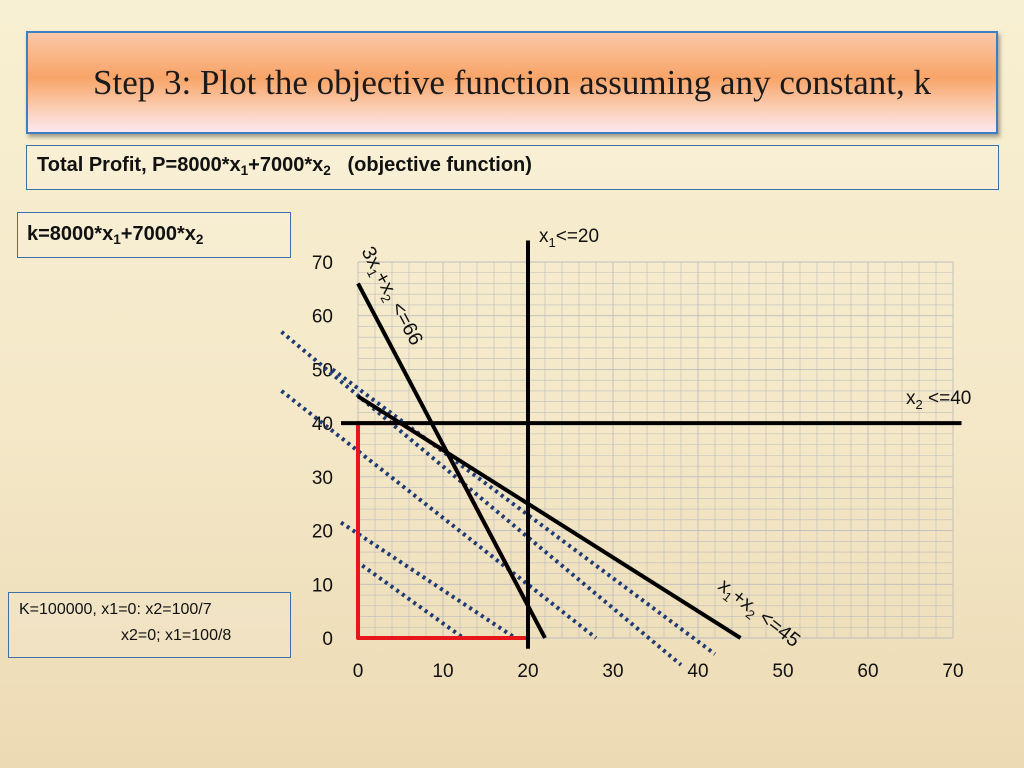  What do you see at coordinates (244, 170) in the screenshot?
I see `objective-sub1: 1` at bounding box center [244, 170].